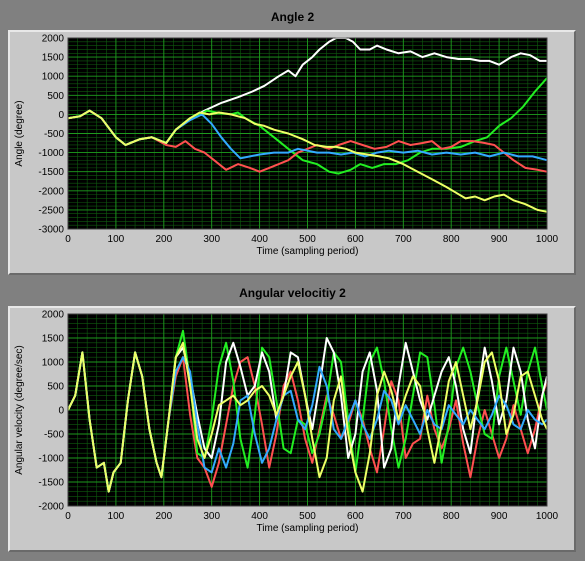 Image resolution: width=585 pixels, height=561 pixels. I want to click on y-axis-label: Angular velocity (degree/sec), so click(19, 410).